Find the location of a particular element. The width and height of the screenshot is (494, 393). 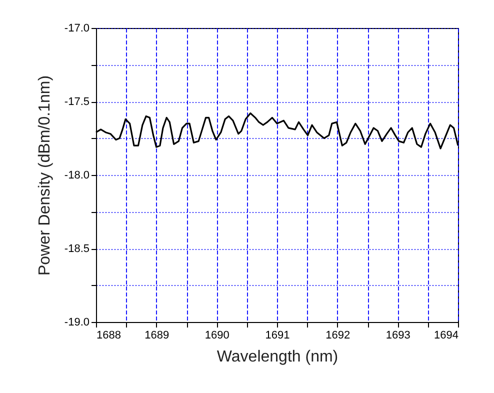

y-tick-label: -19.0 is located at coordinates (77, 322).